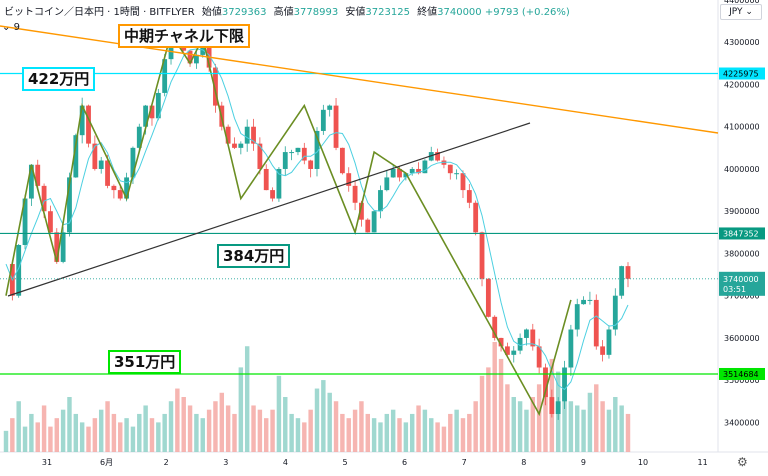 The height and width of the screenshot is (476, 768). What do you see at coordinates (427, 12) in the screenshot?
I see `close-label: 終値` at bounding box center [427, 12].